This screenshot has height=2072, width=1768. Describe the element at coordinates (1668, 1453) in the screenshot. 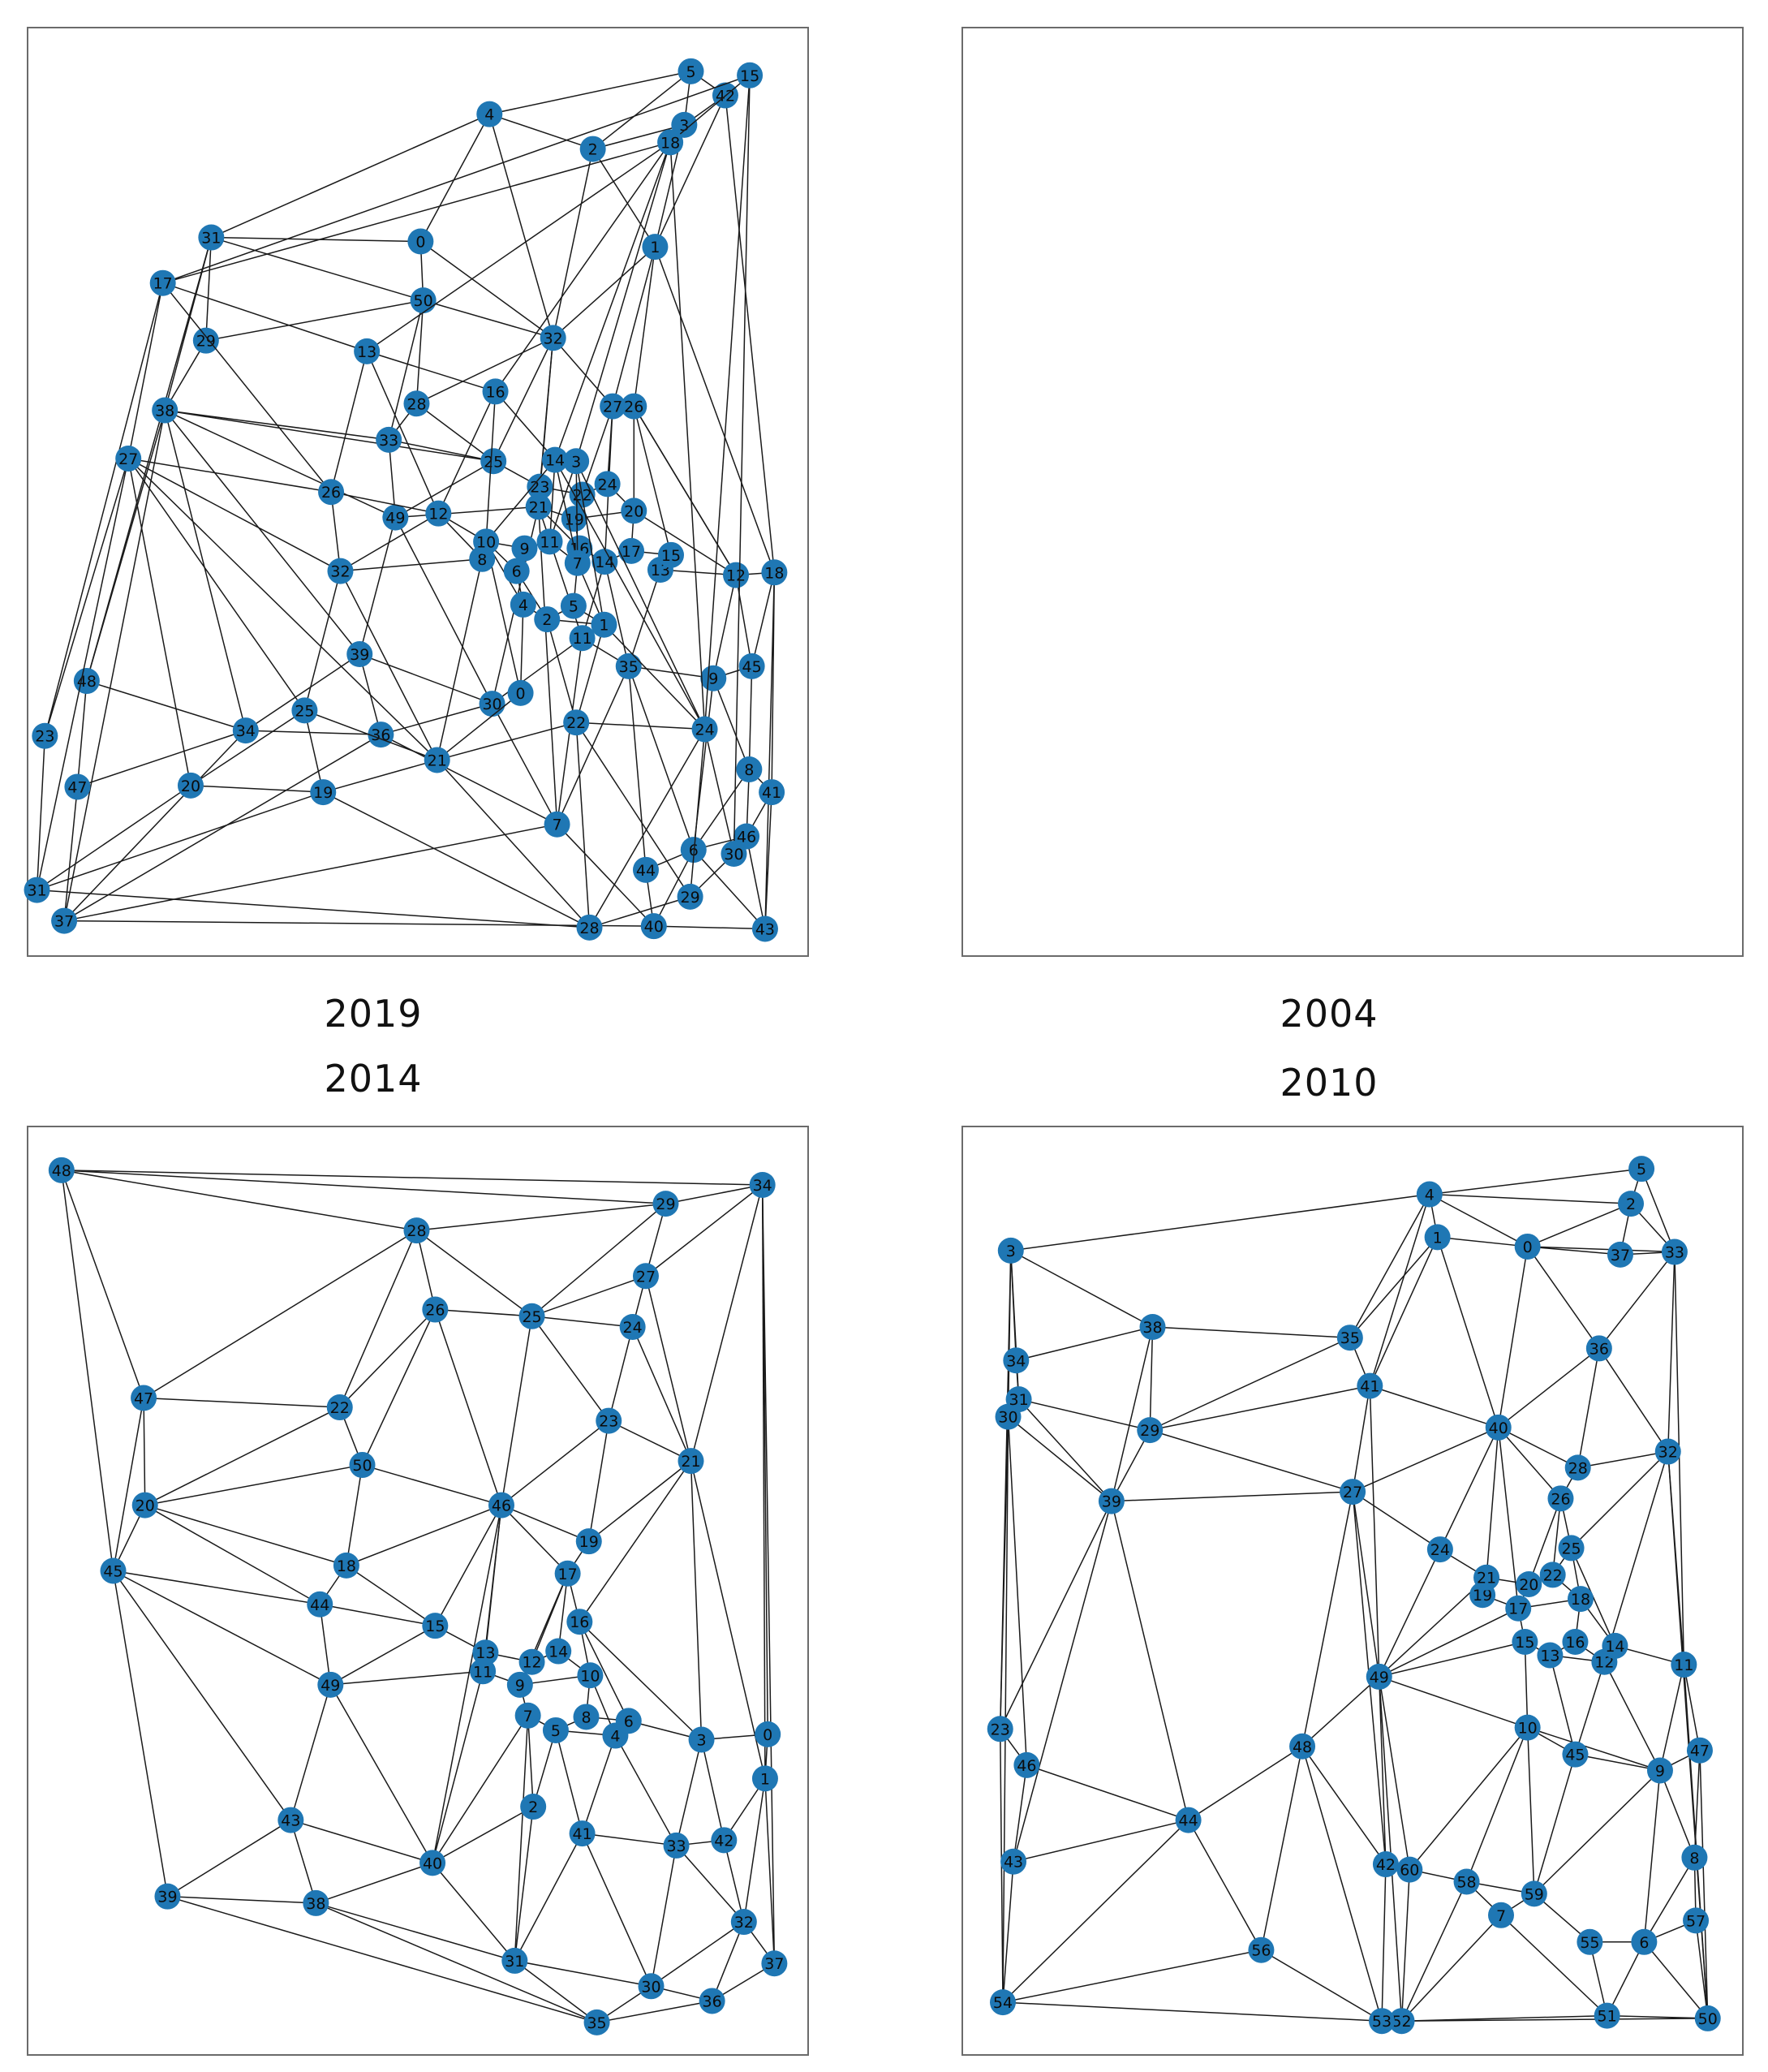

I see `node-label: 32` at that location.